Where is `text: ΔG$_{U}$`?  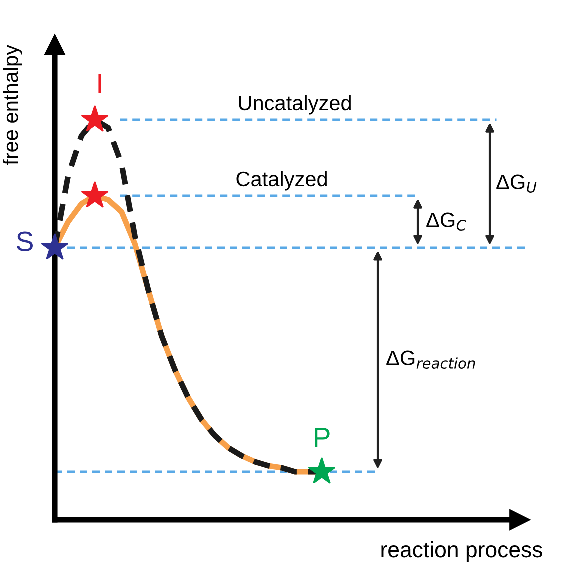
text: ΔG$_{U}$ is located at coordinates (516, 183).